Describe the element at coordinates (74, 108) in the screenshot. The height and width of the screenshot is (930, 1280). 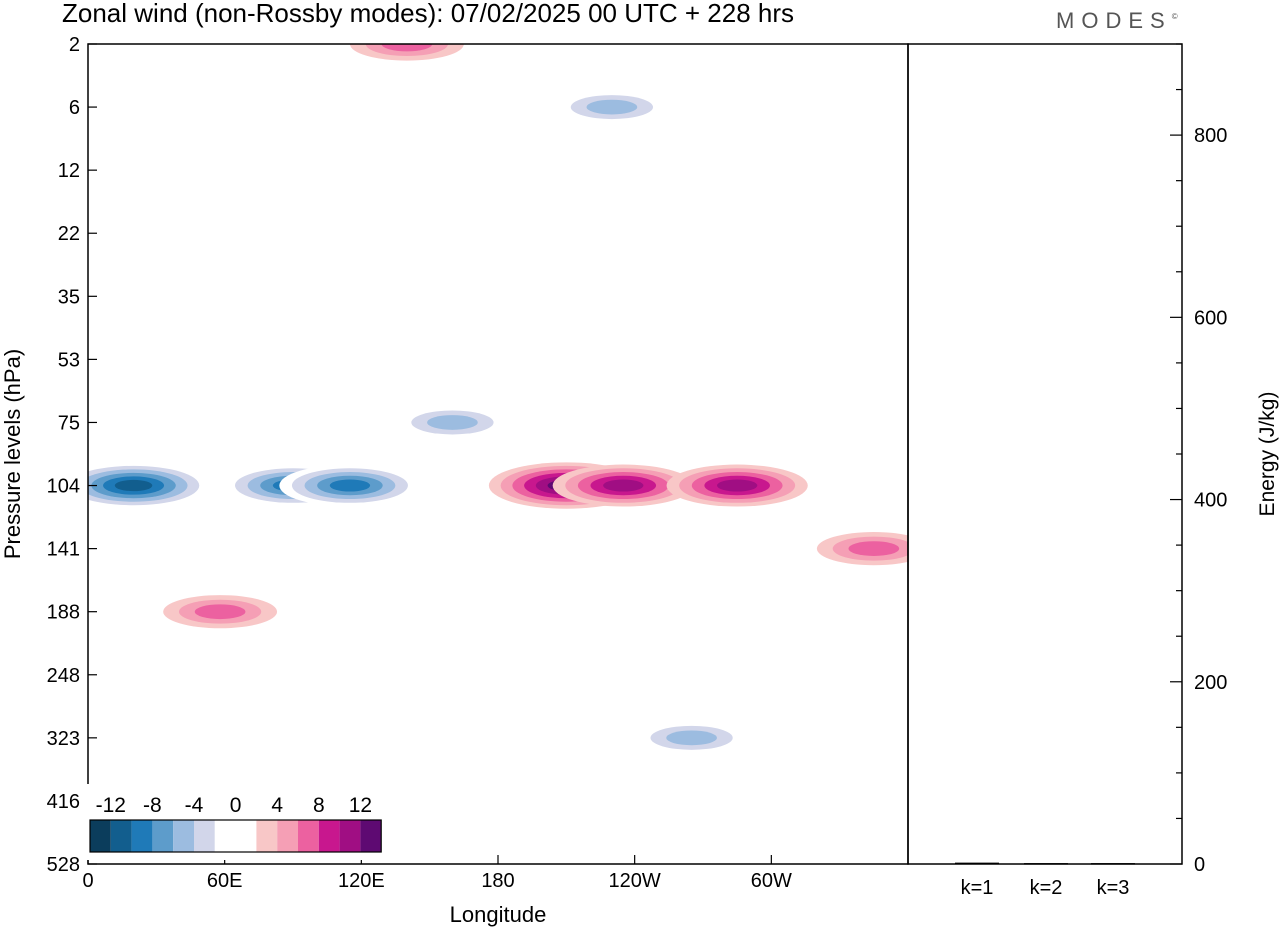
I see `y-tick-label: 6` at that location.